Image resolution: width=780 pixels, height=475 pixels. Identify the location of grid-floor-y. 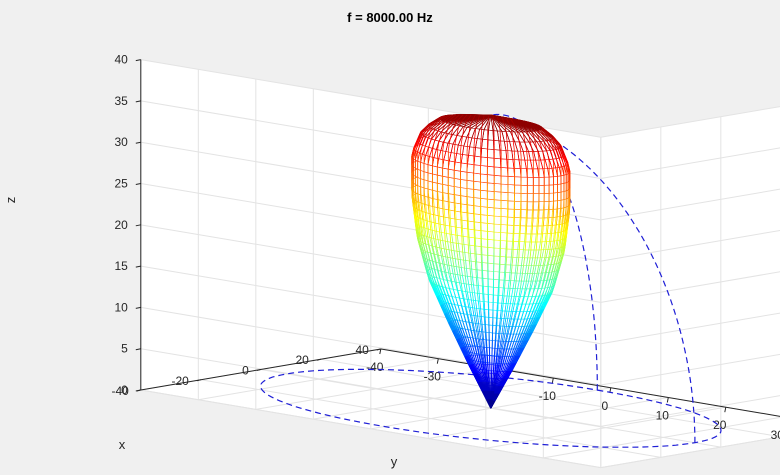
(548, 418).